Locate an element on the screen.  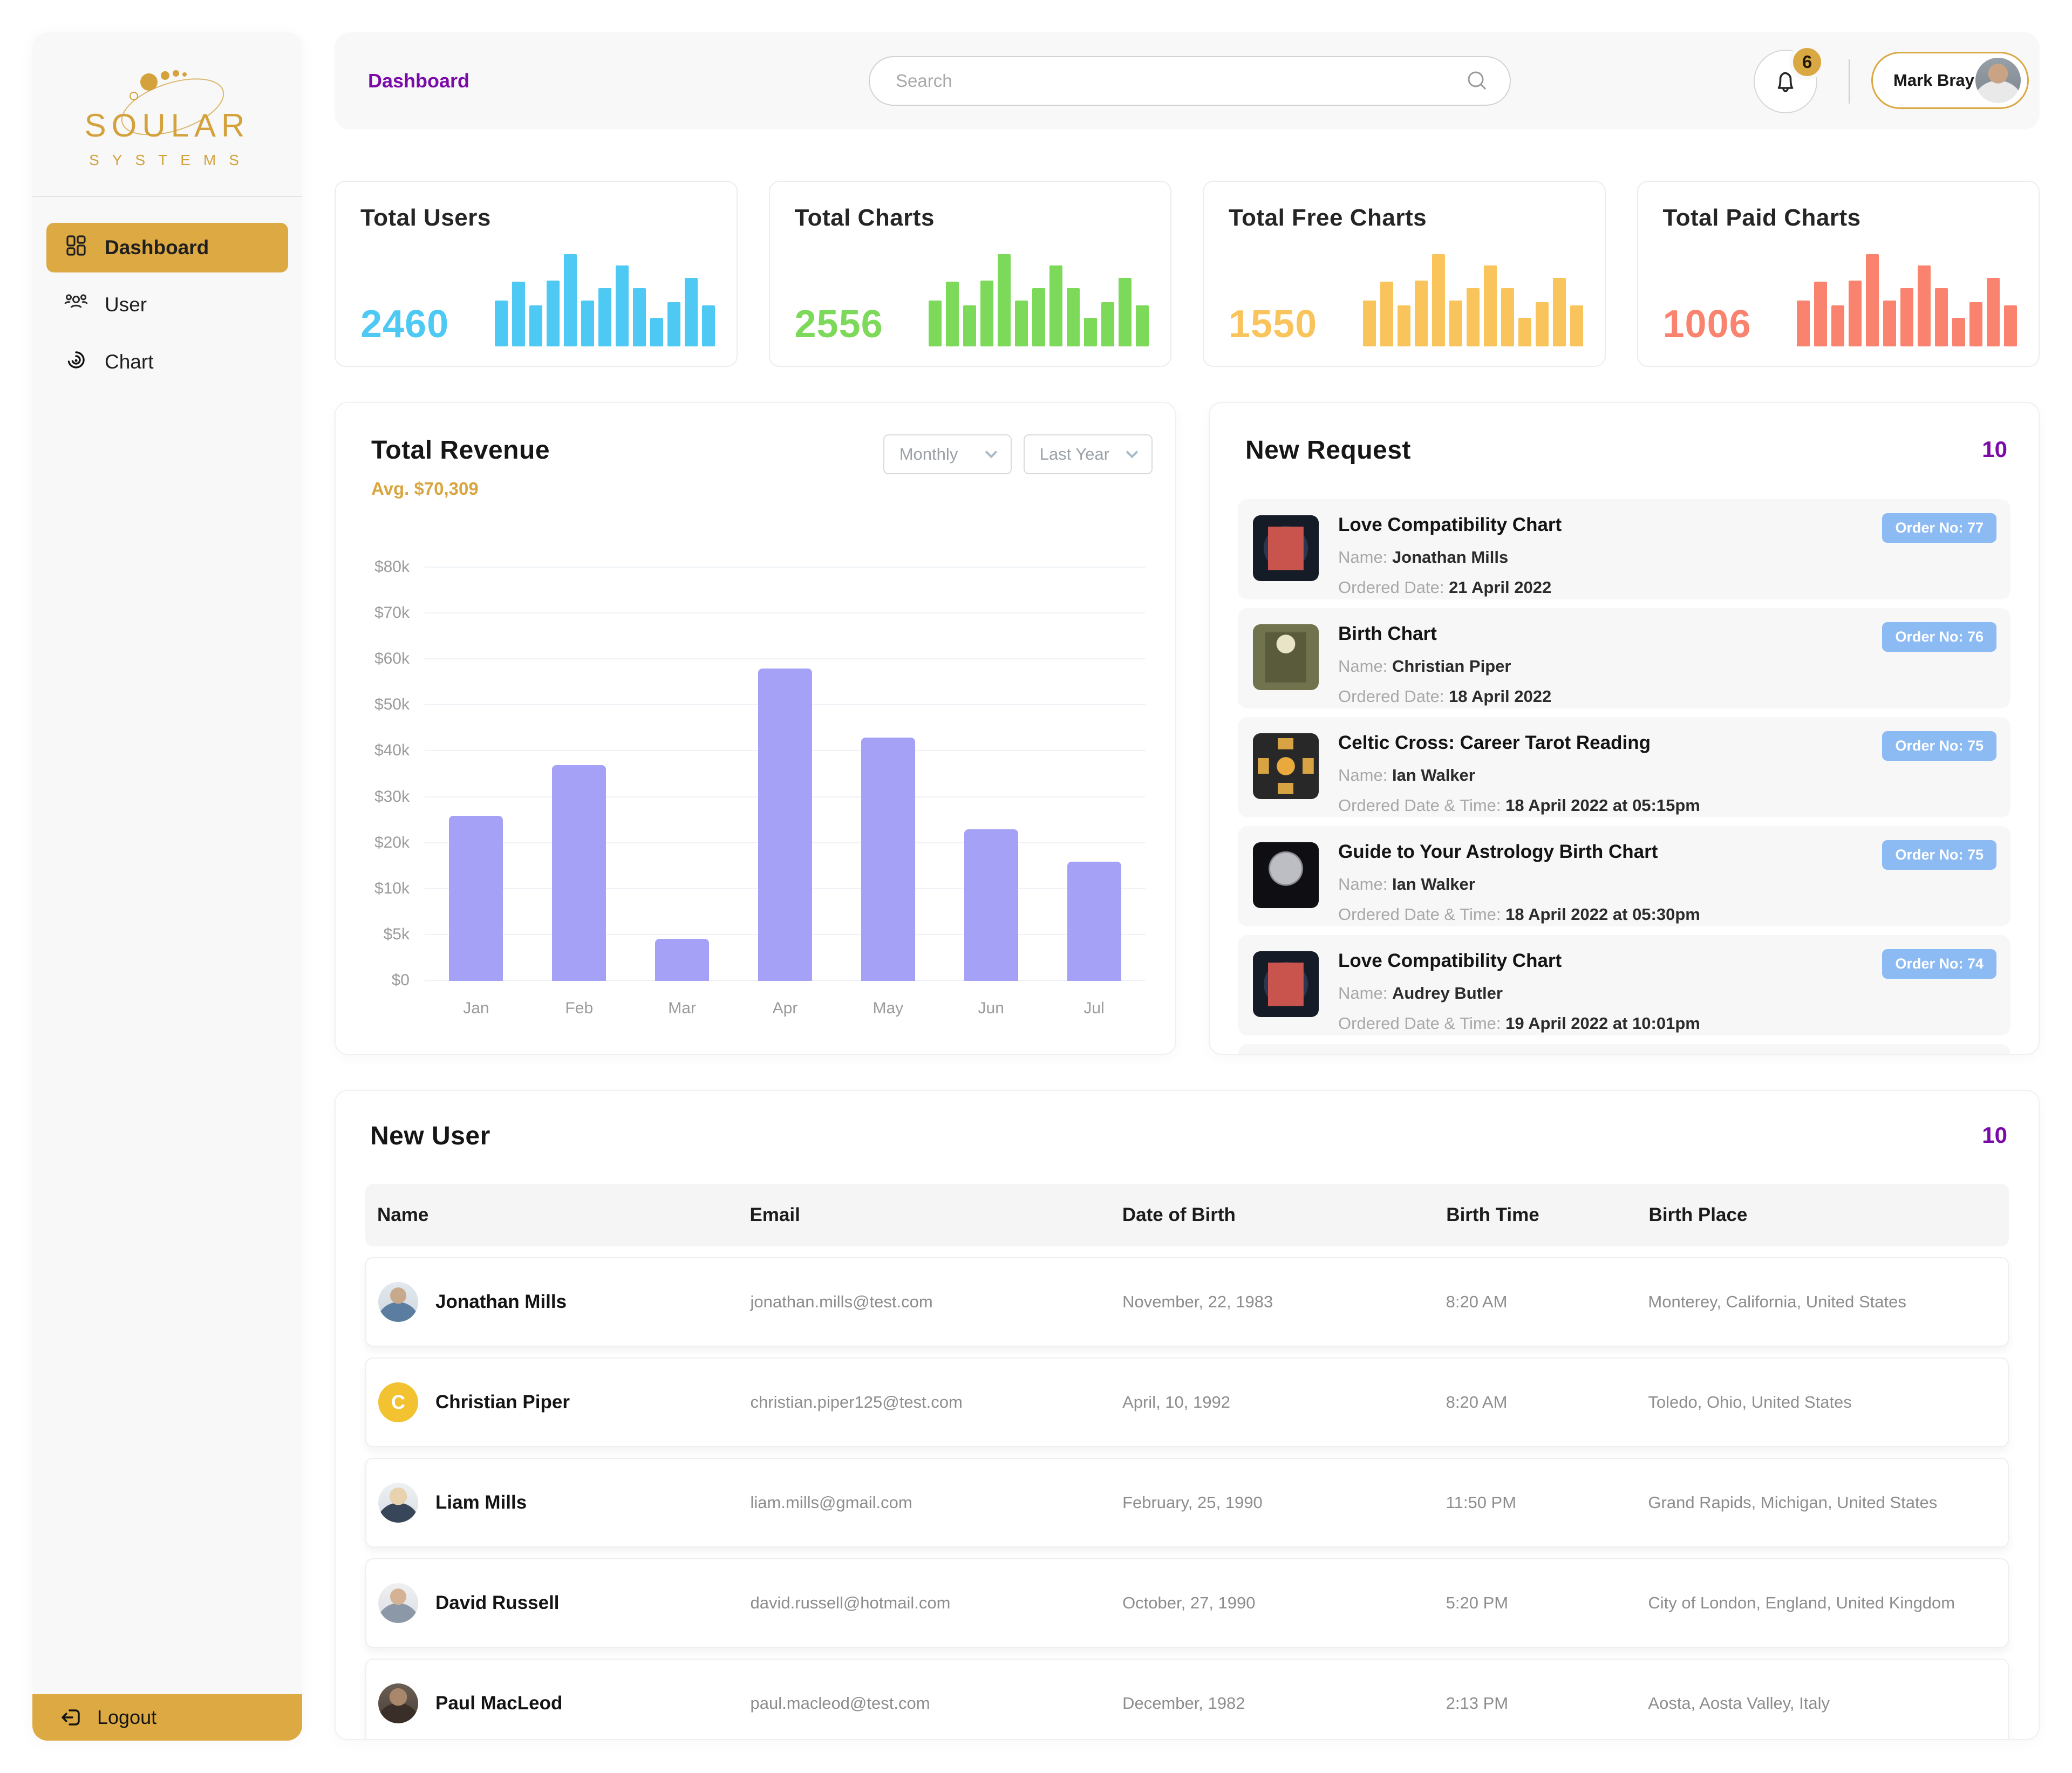
stat-card-title: Total Paid Charts is located at coordinates (1761, 217).